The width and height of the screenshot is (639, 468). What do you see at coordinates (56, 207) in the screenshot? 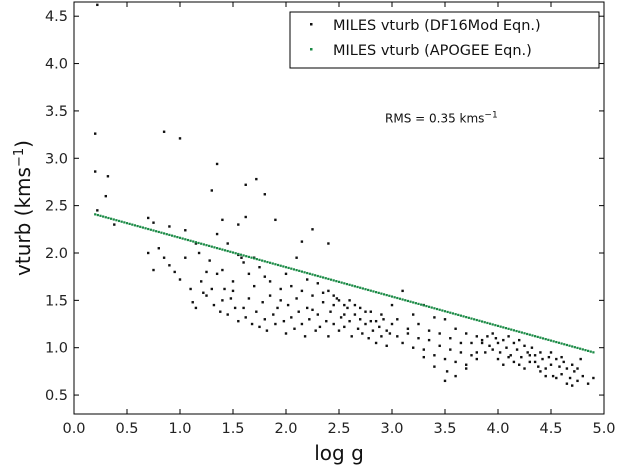
I see `y-tick-label: 2.5` at bounding box center [56, 207].